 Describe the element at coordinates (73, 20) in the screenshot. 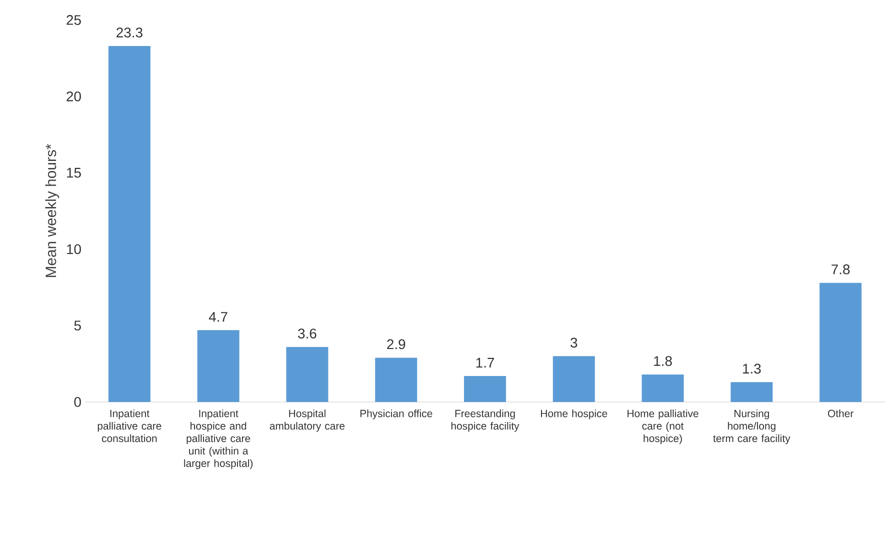

I see `y-tick-label: 25` at that location.